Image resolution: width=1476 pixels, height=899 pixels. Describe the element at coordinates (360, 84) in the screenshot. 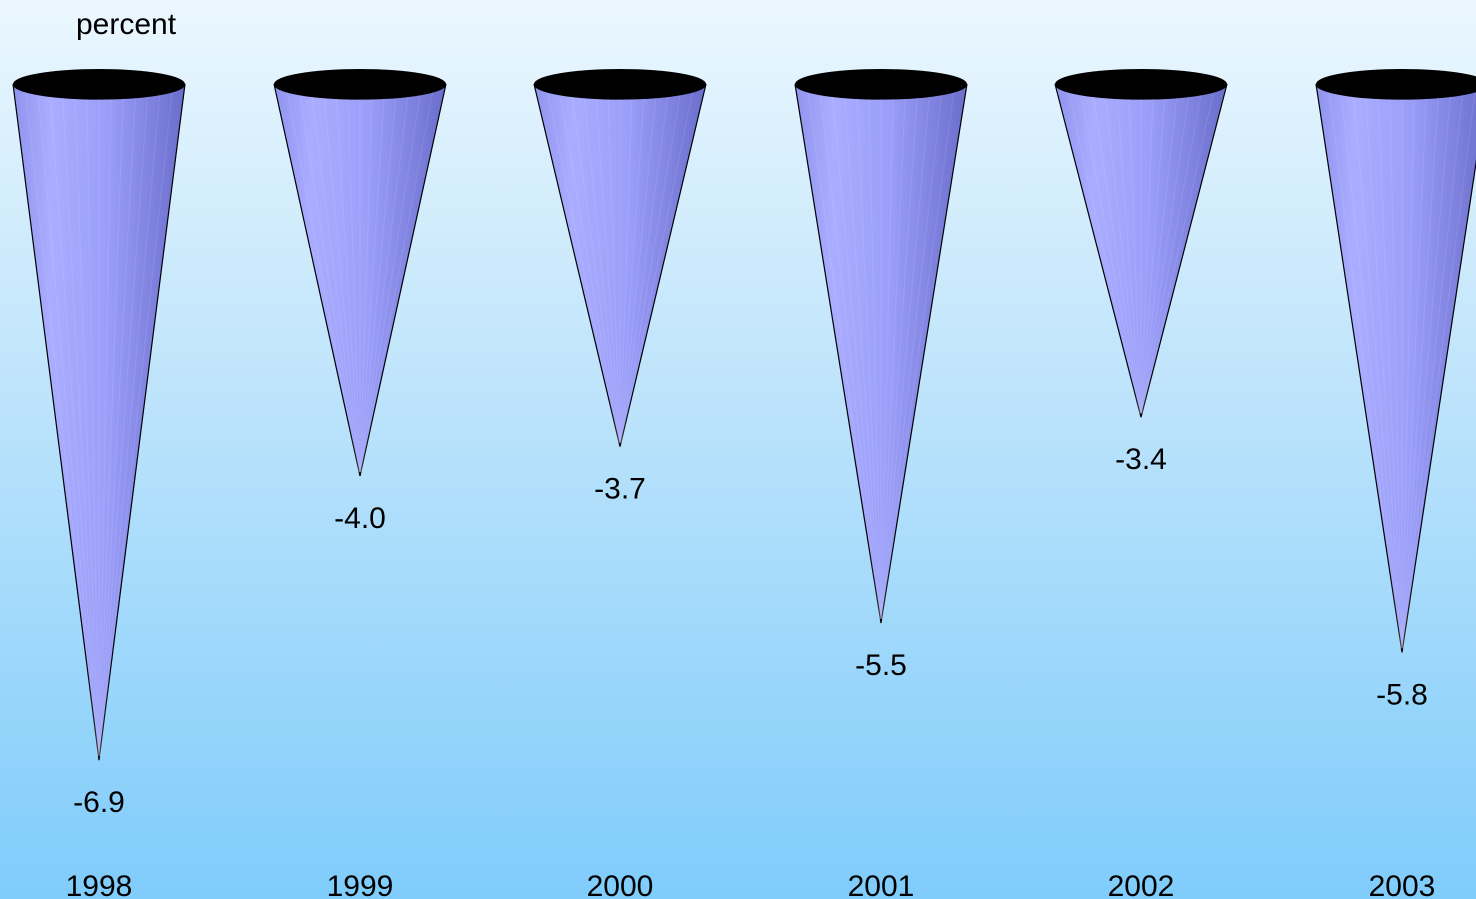

I see `cone-top-1999` at that location.